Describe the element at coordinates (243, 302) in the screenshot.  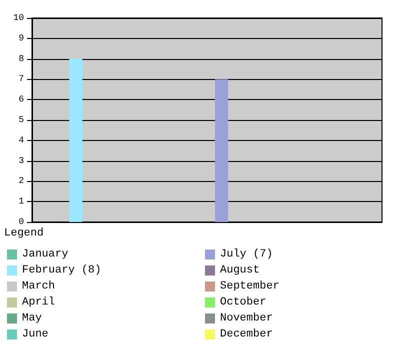
I see `legend-label: October` at that location.